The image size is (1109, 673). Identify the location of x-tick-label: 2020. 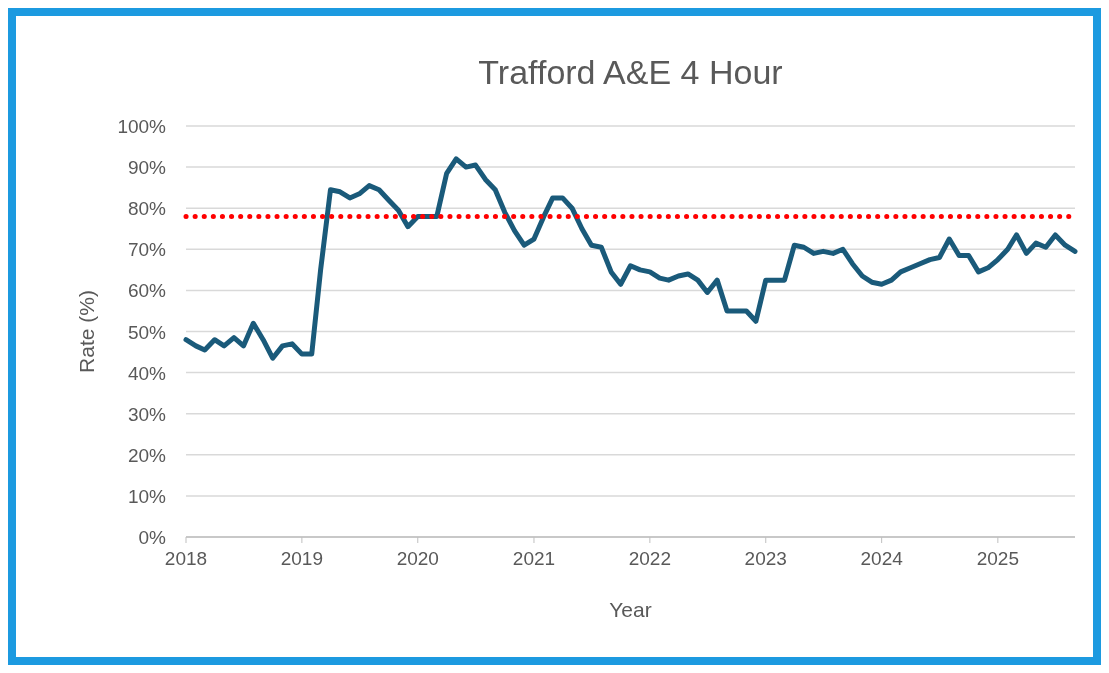
(417, 558).